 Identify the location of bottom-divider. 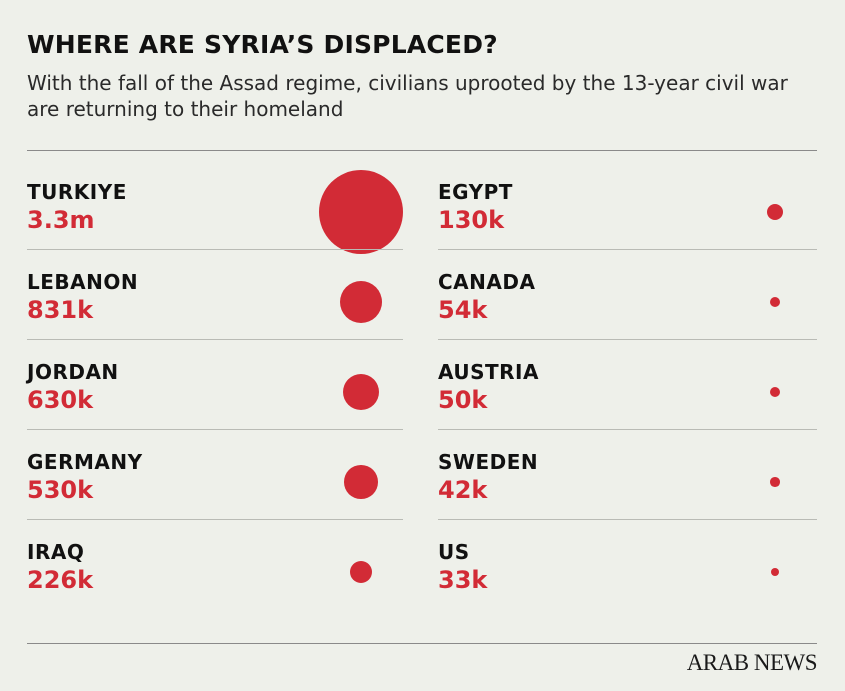
(422, 643).